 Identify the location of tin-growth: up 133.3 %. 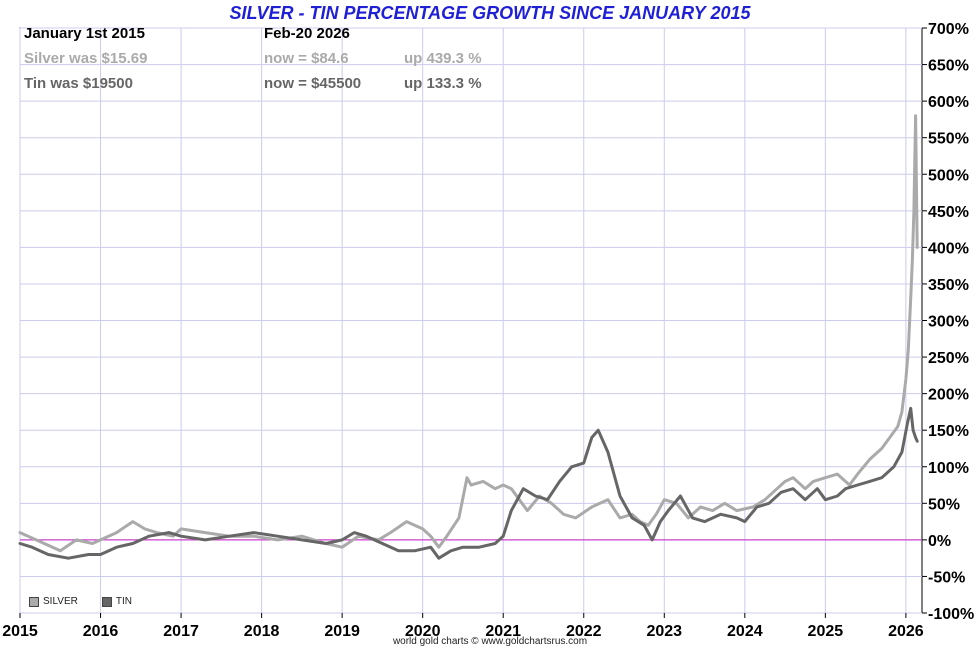
(443, 83).